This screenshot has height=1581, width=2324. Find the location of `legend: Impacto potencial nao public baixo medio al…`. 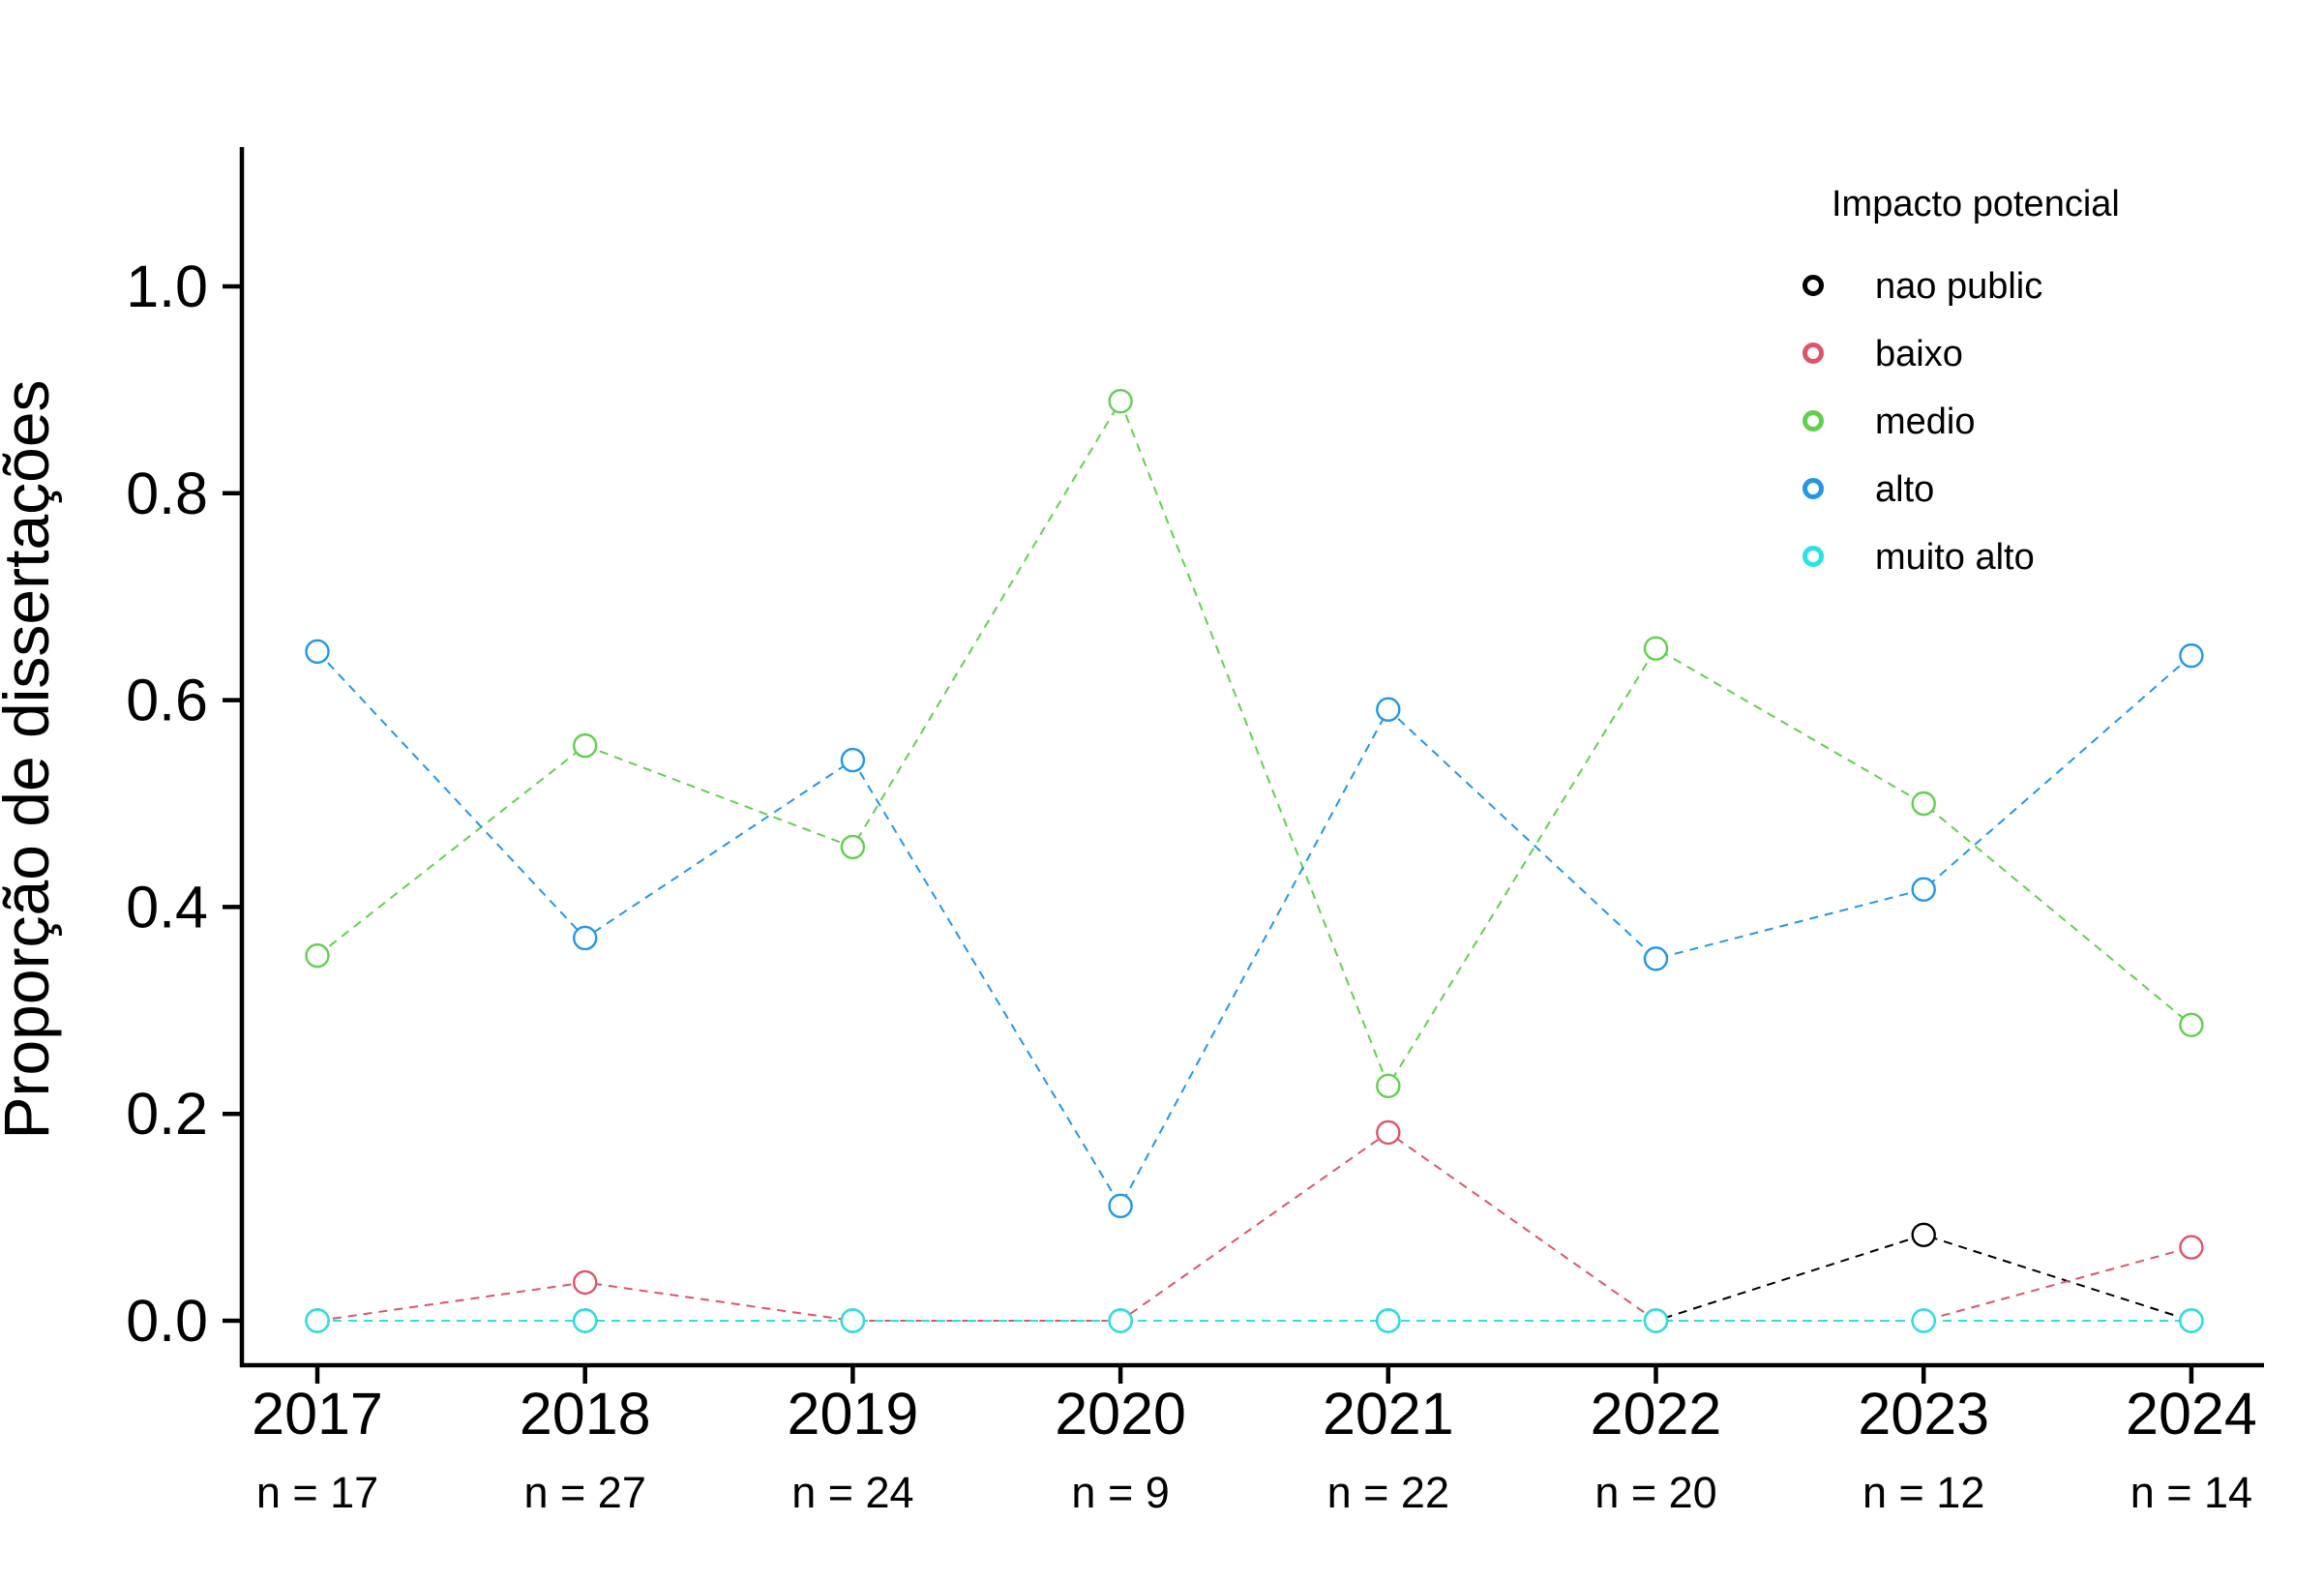

legend: Impacto potencial nao public baixo medio al… is located at coordinates (1962, 381).